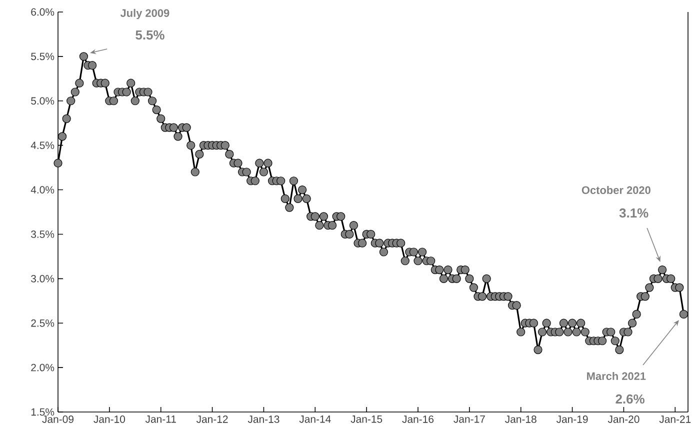 Image resolution: width=697 pixels, height=439 pixels. Describe the element at coordinates (418, 419) in the screenshot. I see `x-tick-label: Jan-16` at that location.